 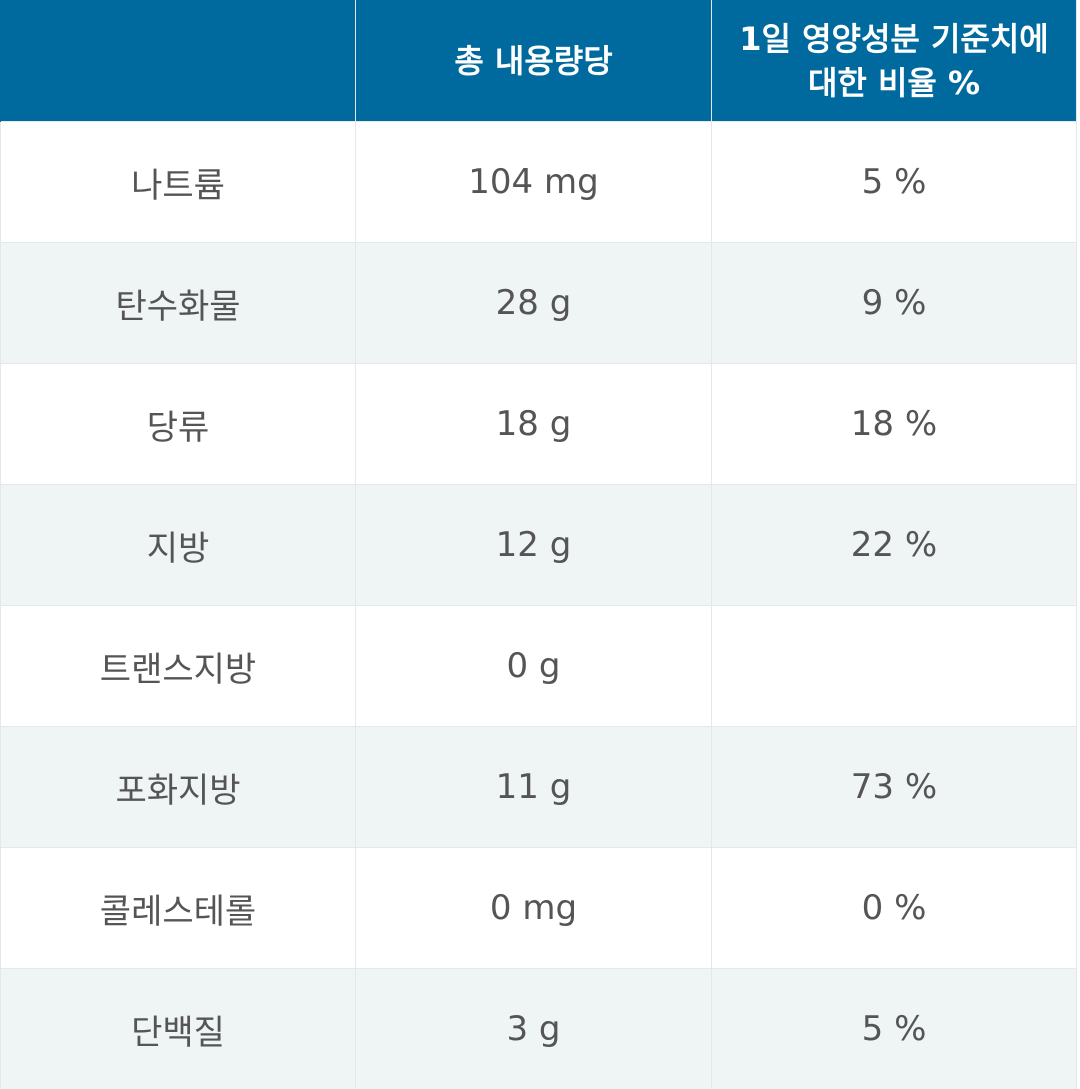 I want to click on nutrient-amount: 104 mg, so click(x=534, y=182).